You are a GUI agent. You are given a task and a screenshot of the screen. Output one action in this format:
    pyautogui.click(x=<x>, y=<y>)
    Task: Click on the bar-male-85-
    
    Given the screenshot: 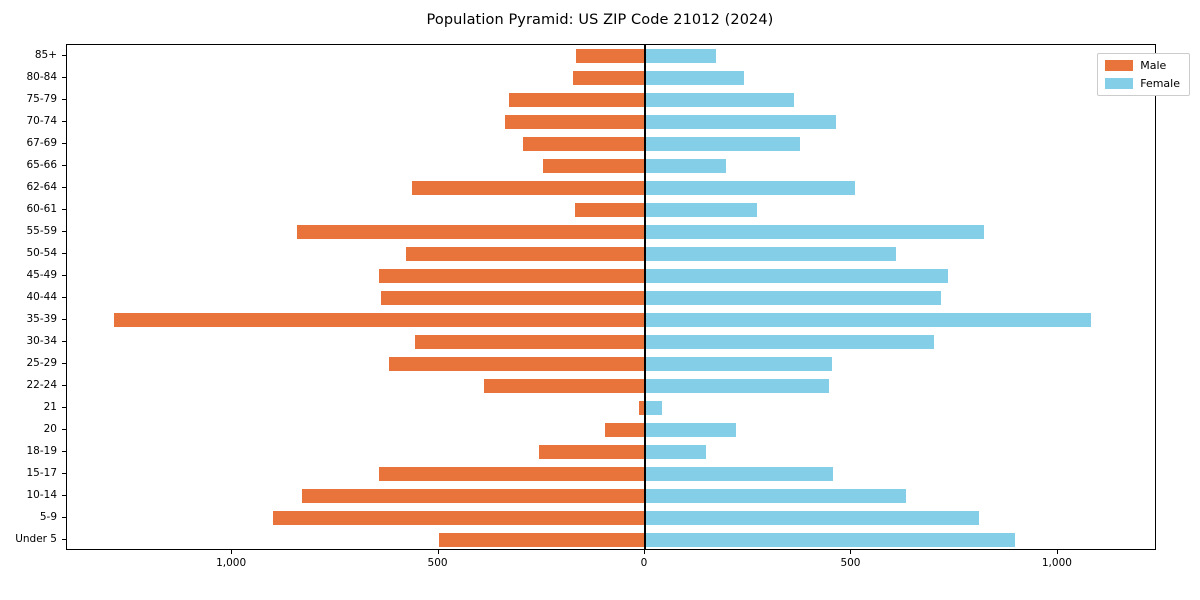 What is the action you would take?
    pyautogui.click(x=611, y=56)
    